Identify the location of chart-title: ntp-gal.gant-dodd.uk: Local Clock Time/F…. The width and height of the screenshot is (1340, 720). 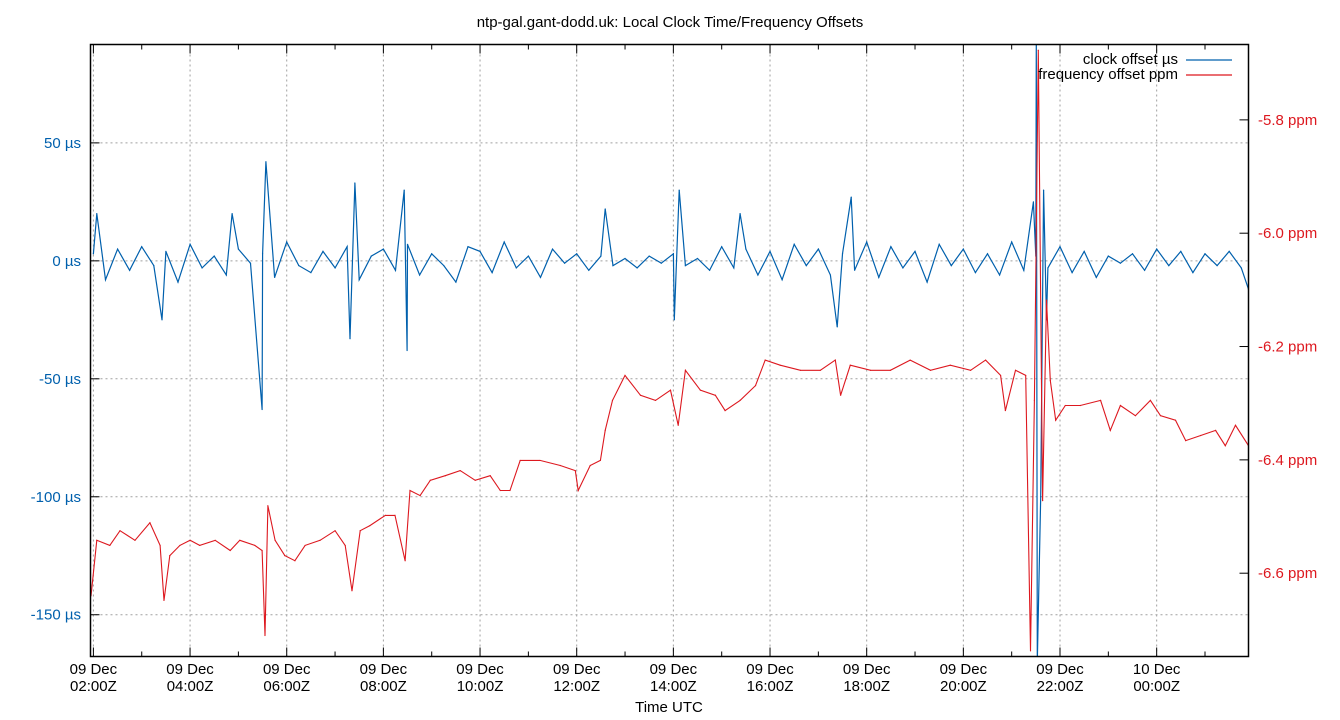
(670, 22).